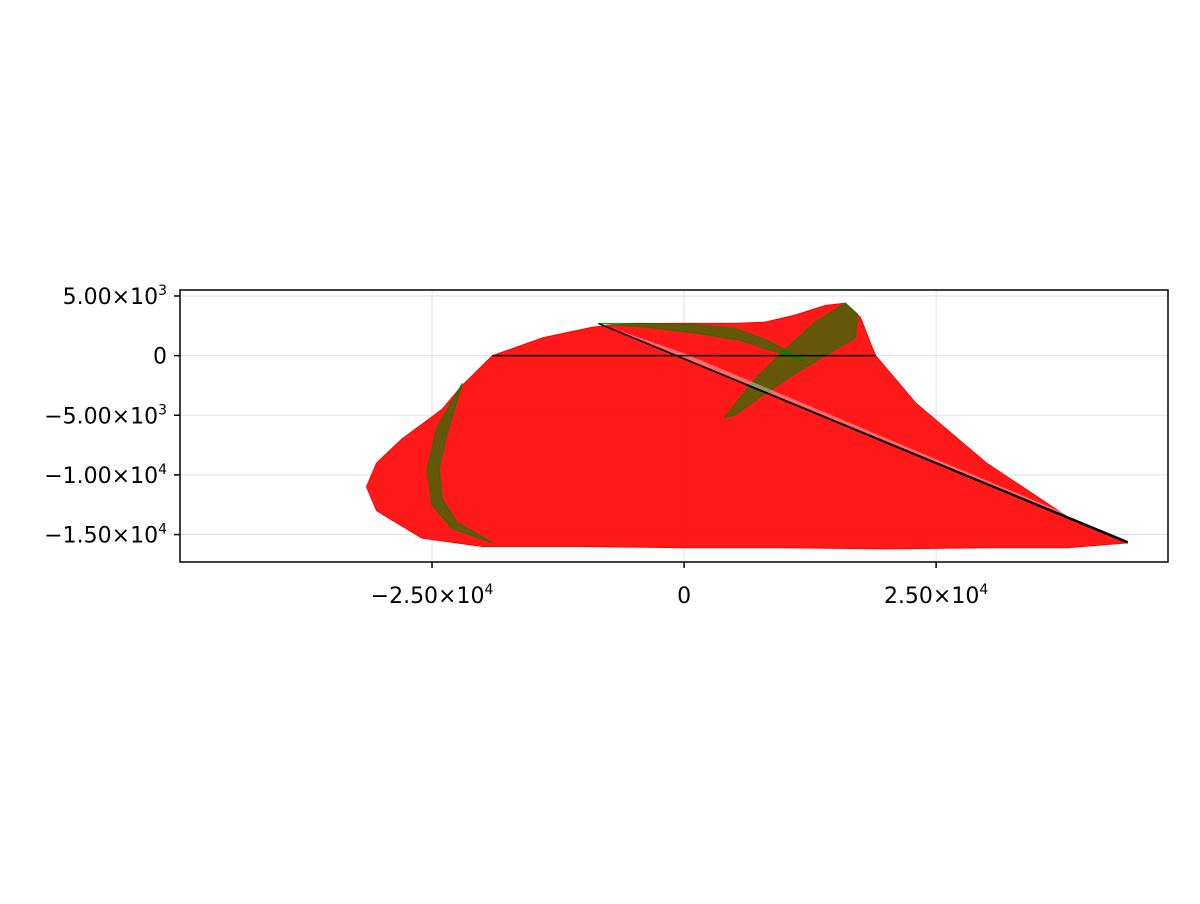 This screenshot has width=1200, height=904. Describe the element at coordinates (432, 595) in the screenshot. I see `x-tick-label: −2.50×104` at that location.